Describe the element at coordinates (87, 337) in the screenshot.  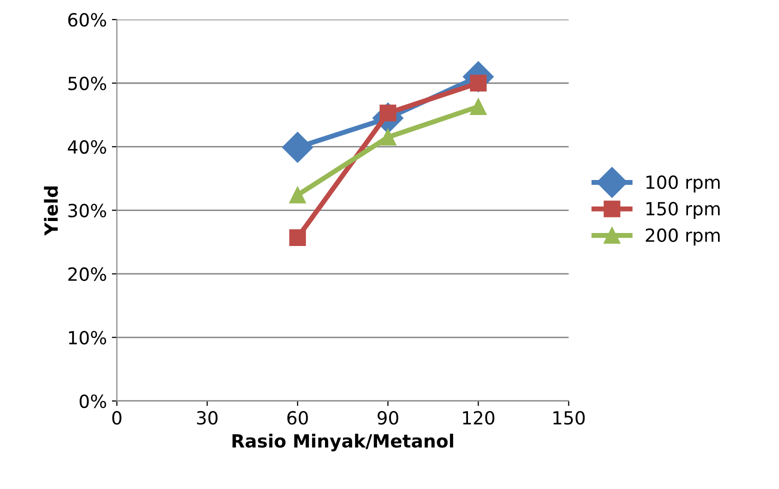
I see `y-tick-label: 10%` at that location.